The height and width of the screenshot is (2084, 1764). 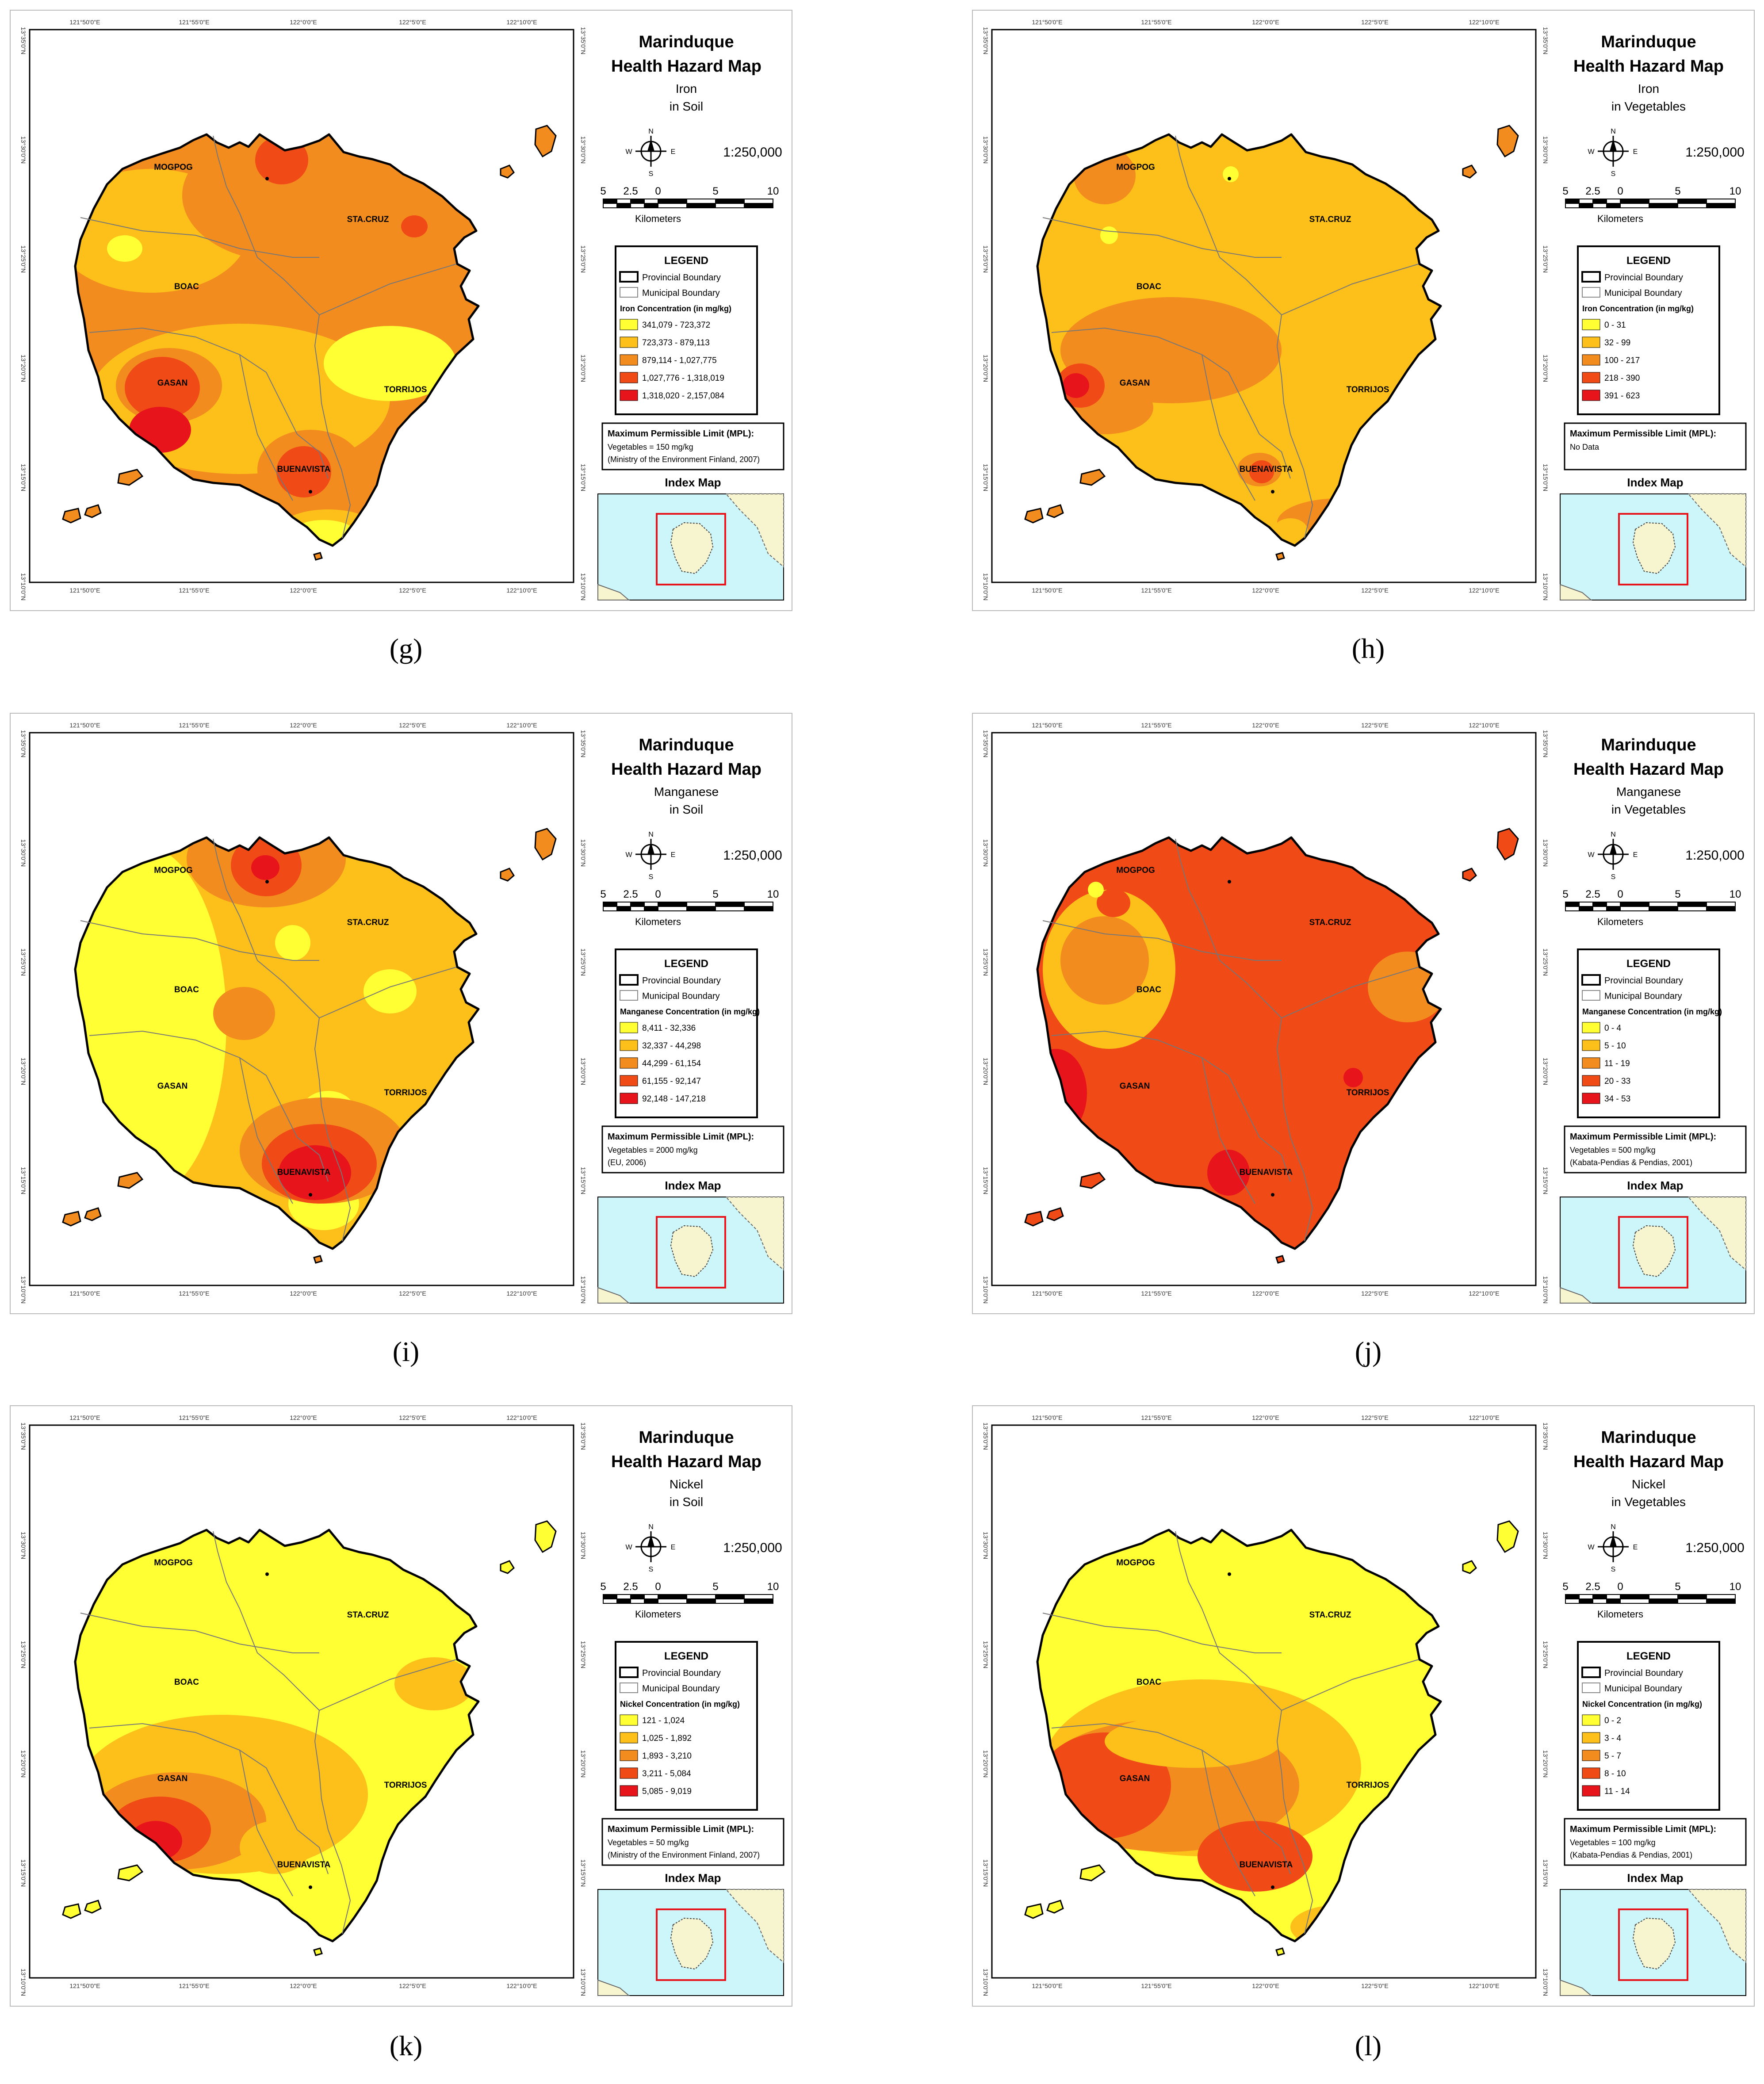 I want to click on provincial-boundary, so click(x=1239, y=1043).